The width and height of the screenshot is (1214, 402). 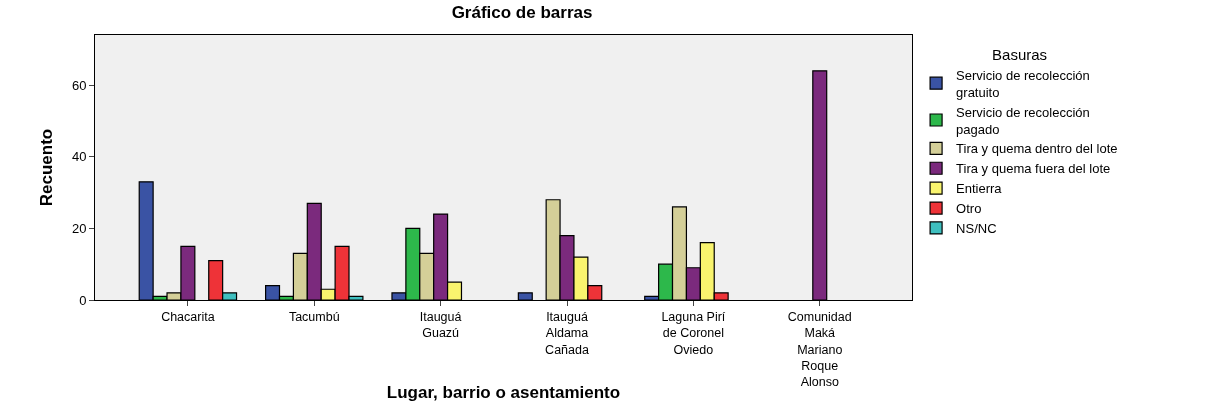 I want to click on y-tick-label: 0, so click(x=83, y=300).